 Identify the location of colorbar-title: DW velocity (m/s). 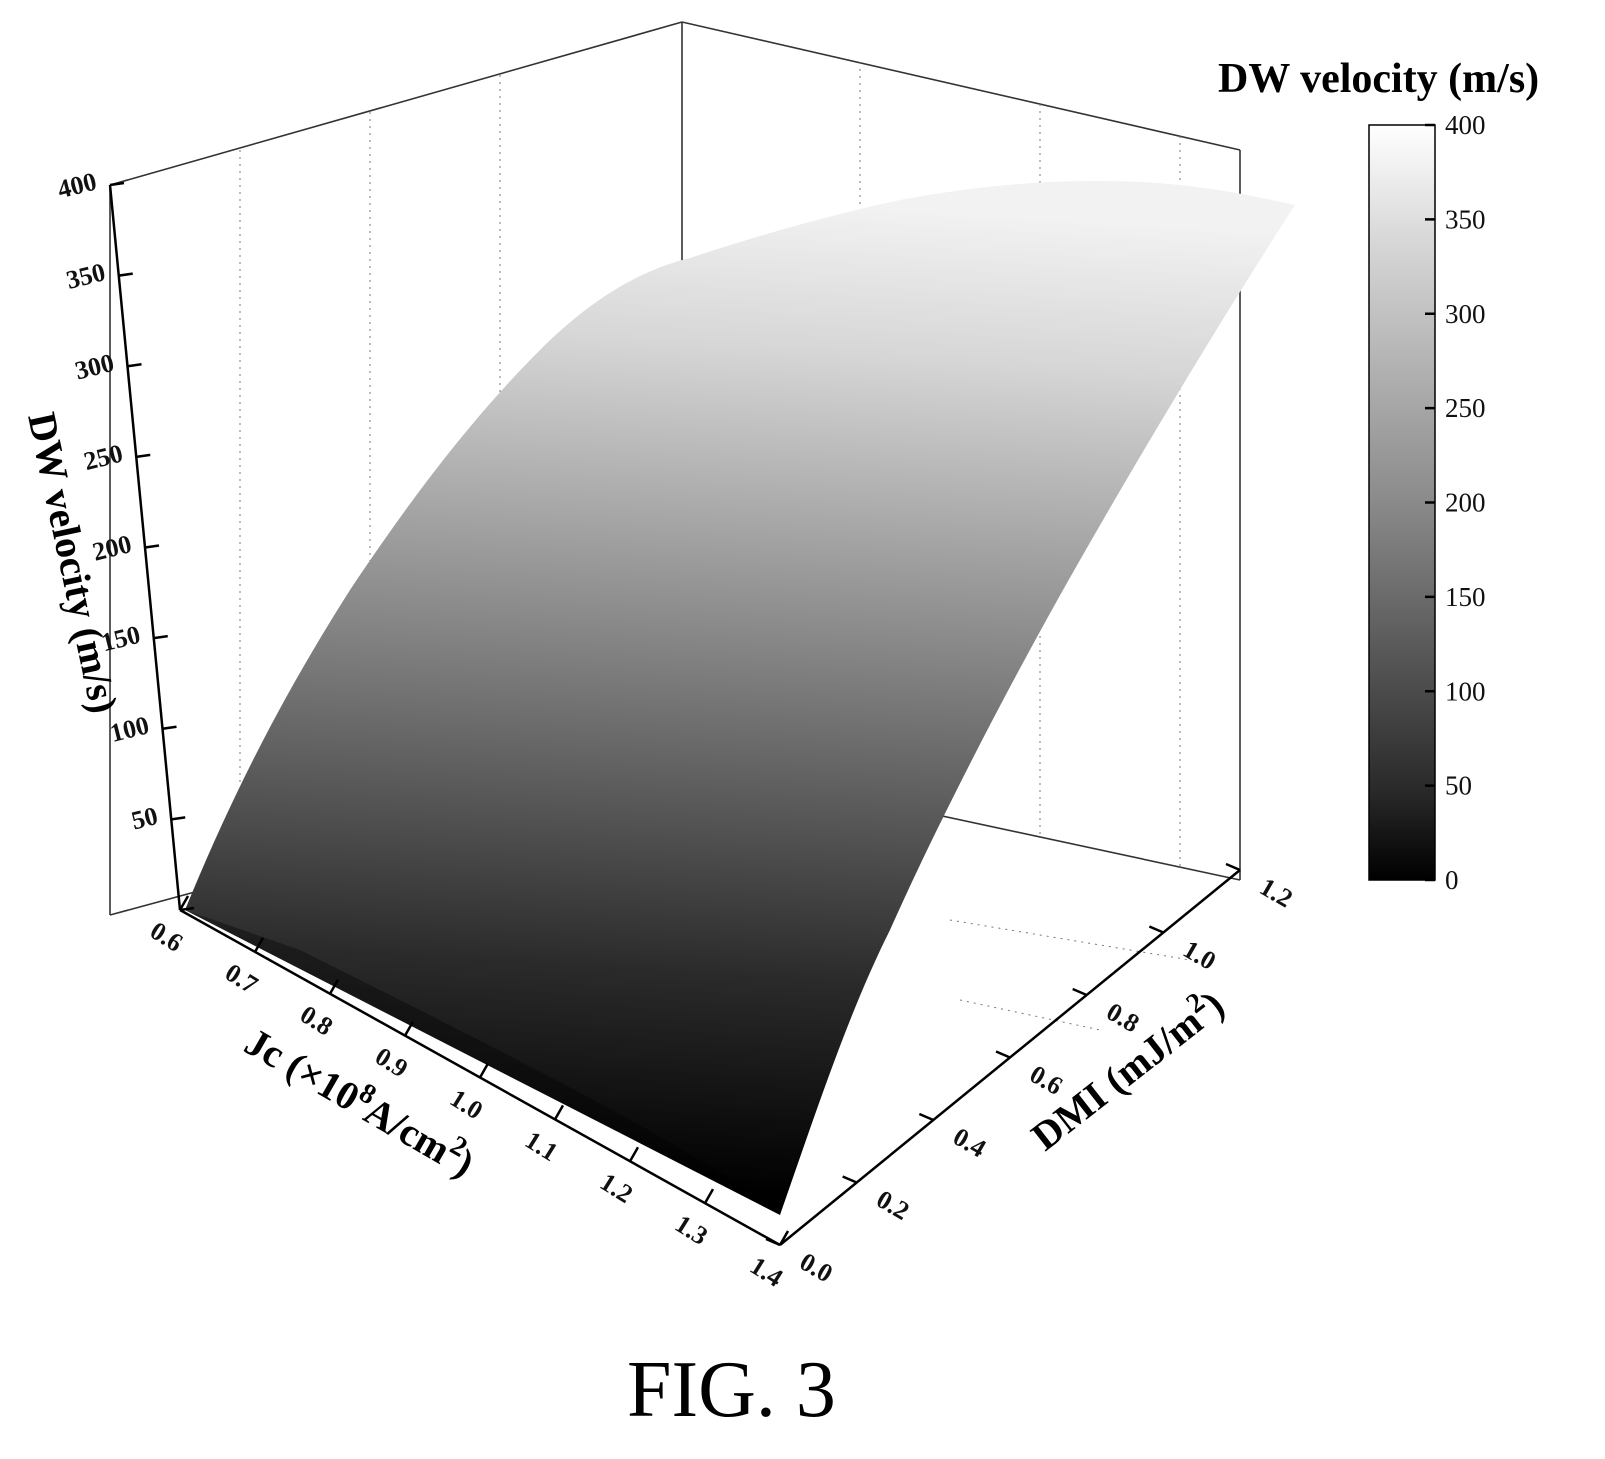
(1378, 79).